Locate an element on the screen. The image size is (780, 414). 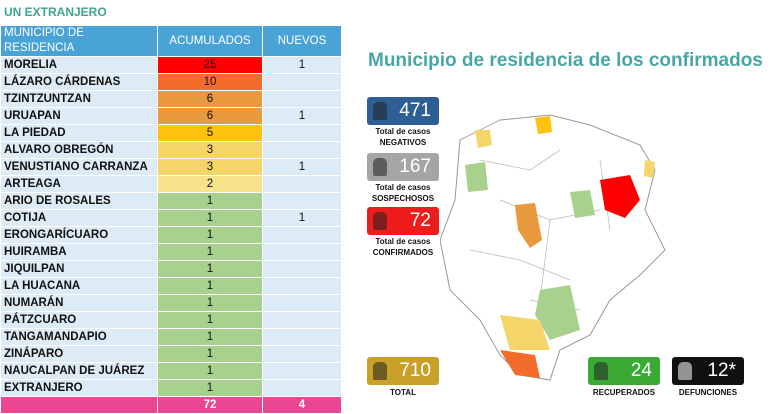
municipality: NUMARÁN is located at coordinates (79, 303).